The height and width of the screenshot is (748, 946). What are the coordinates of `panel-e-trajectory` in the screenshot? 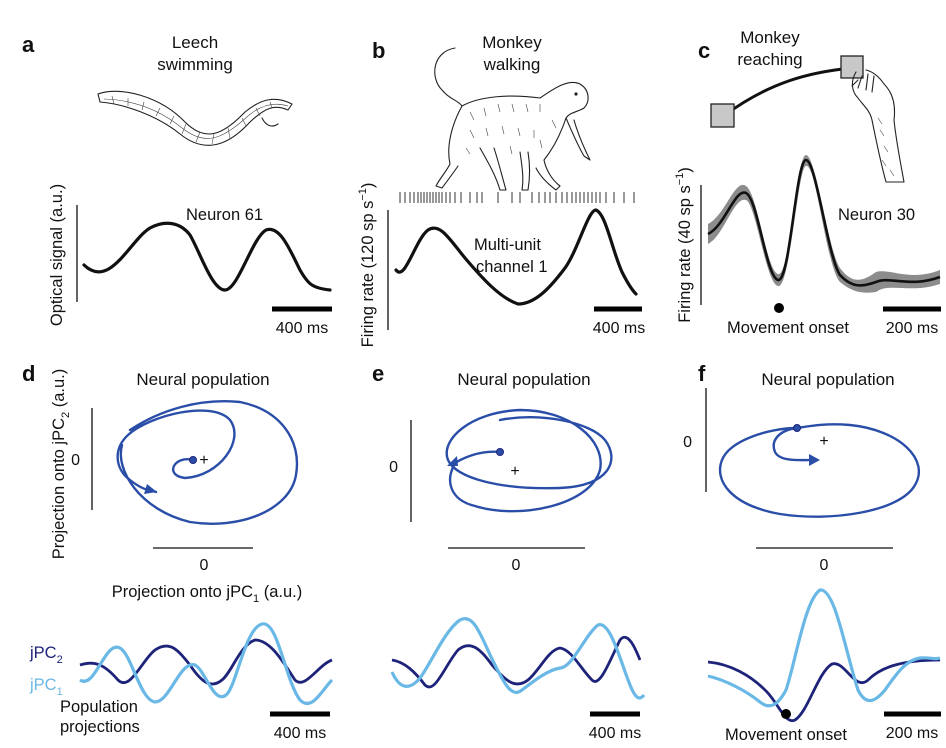 It's located at (529, 460).